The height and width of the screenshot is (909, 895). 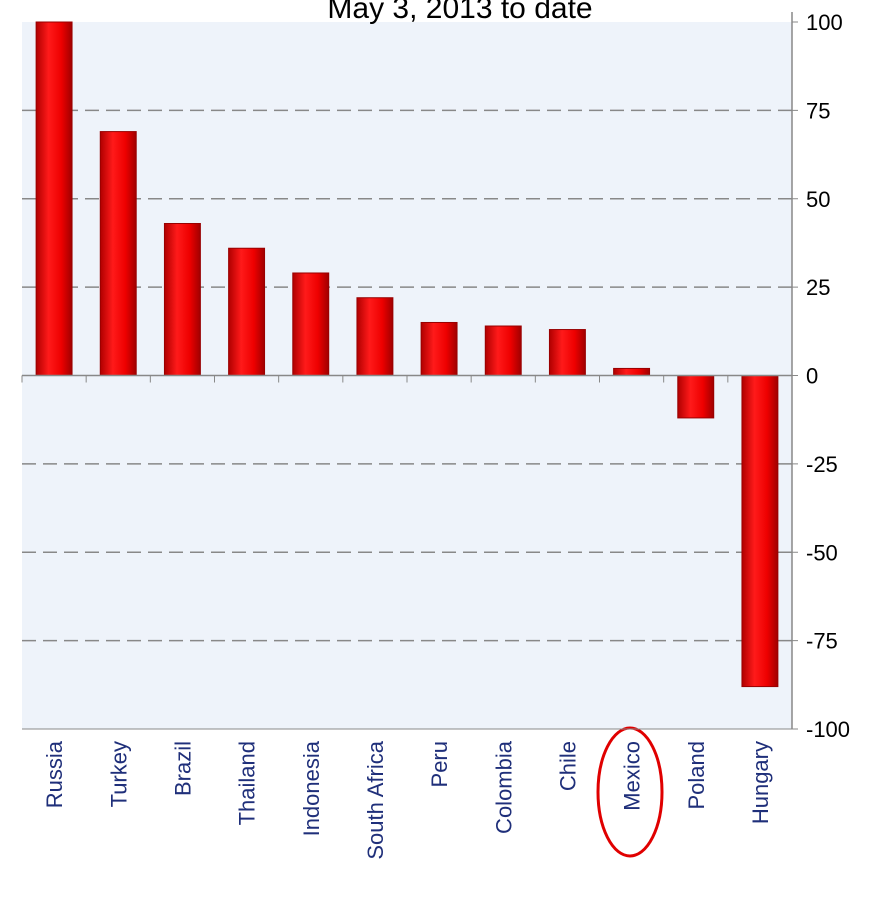 What do you see at coordinates (822, 552) in the screenshot?
I see `y-tick-label: -50` at bounding box center [822, 552].